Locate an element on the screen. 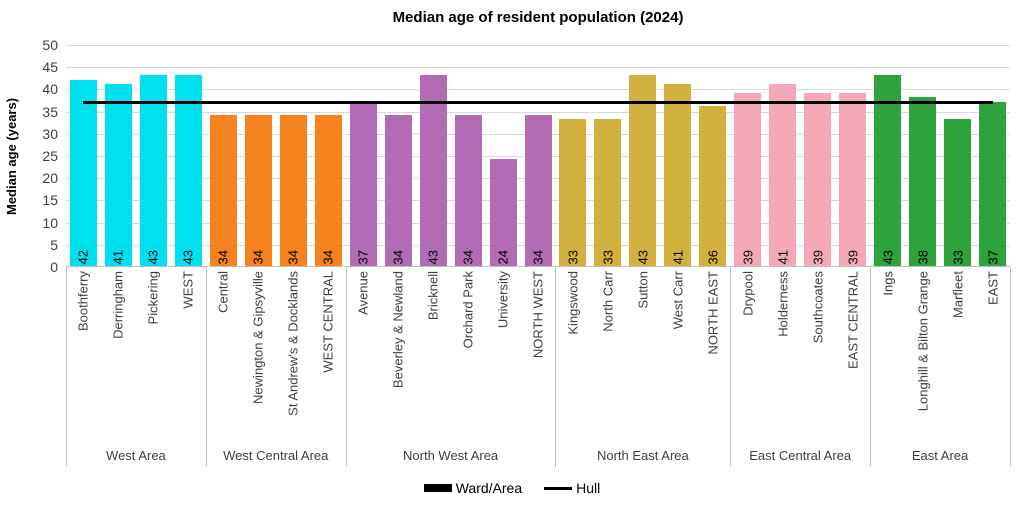  ward-label: Pickering is located at coordinates (153, 298).